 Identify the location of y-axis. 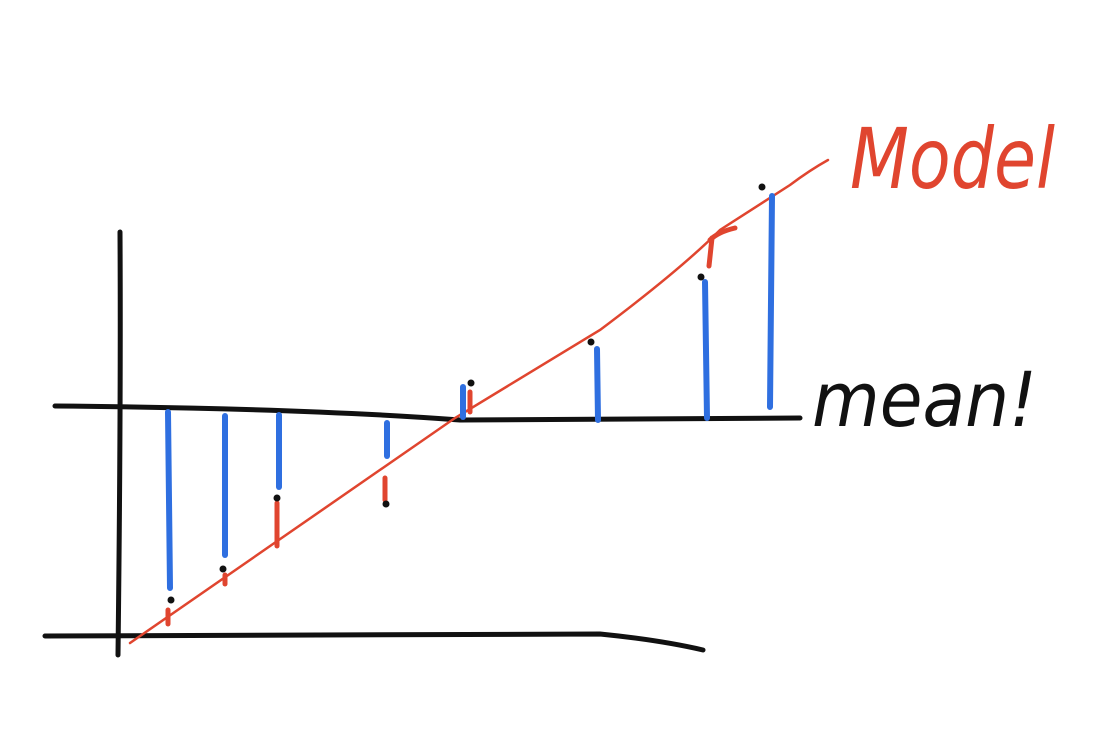
(119, 443).